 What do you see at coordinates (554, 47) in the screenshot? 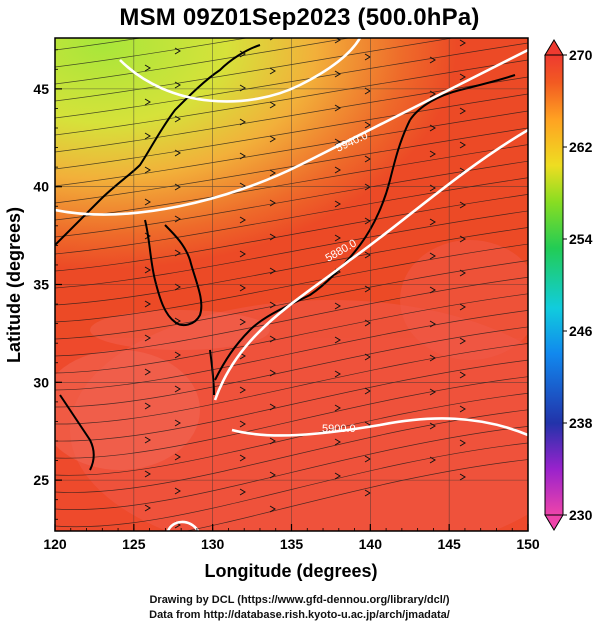
I see `colorbar-max-arrow` at bounding box center [554, 47].